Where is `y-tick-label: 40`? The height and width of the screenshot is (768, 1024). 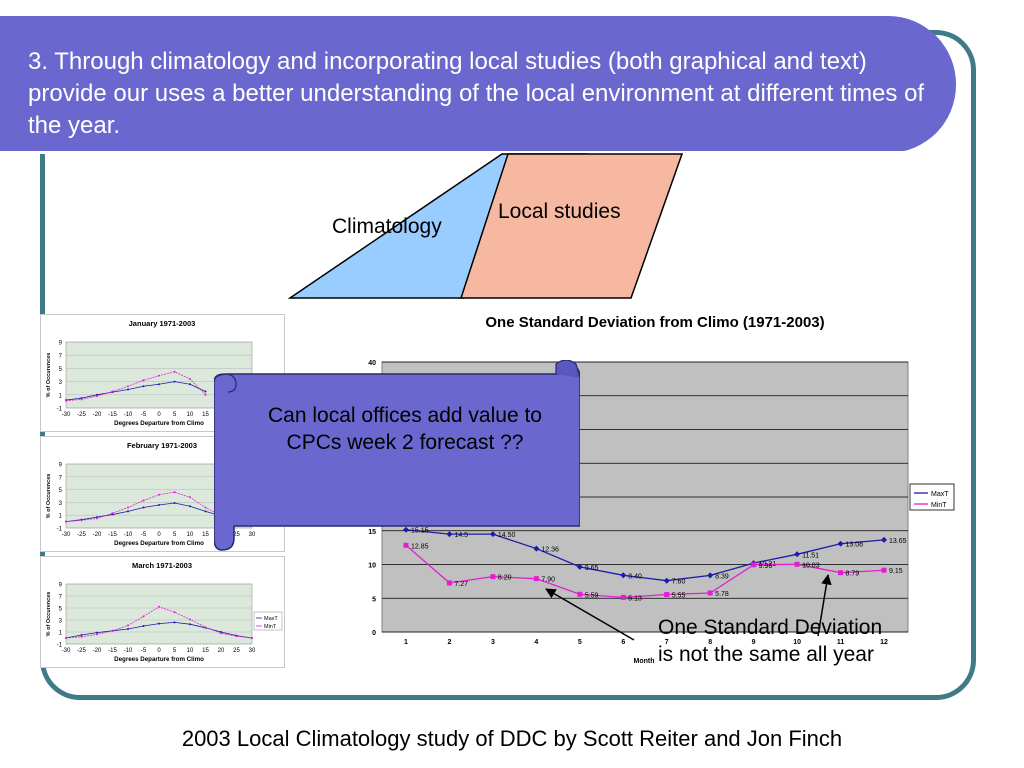
y-tick-label: 40 is located at coordinates (372, 363).